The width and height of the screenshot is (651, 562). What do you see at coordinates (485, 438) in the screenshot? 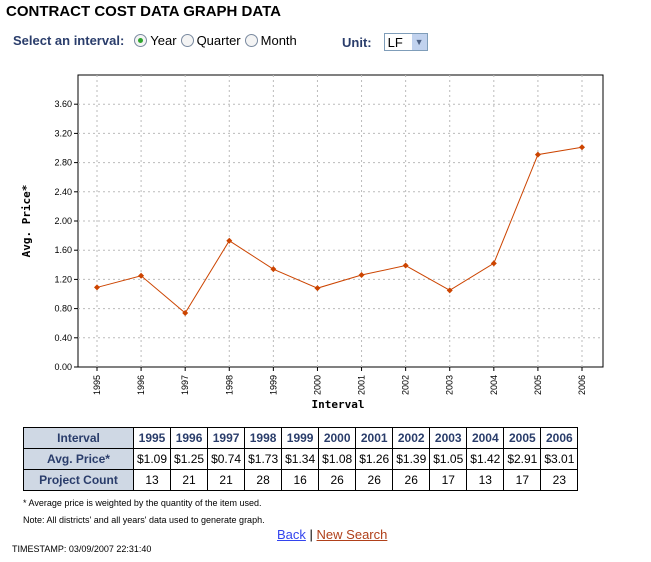
I see `table-cell: 2004` at bounding box center [485, 438].